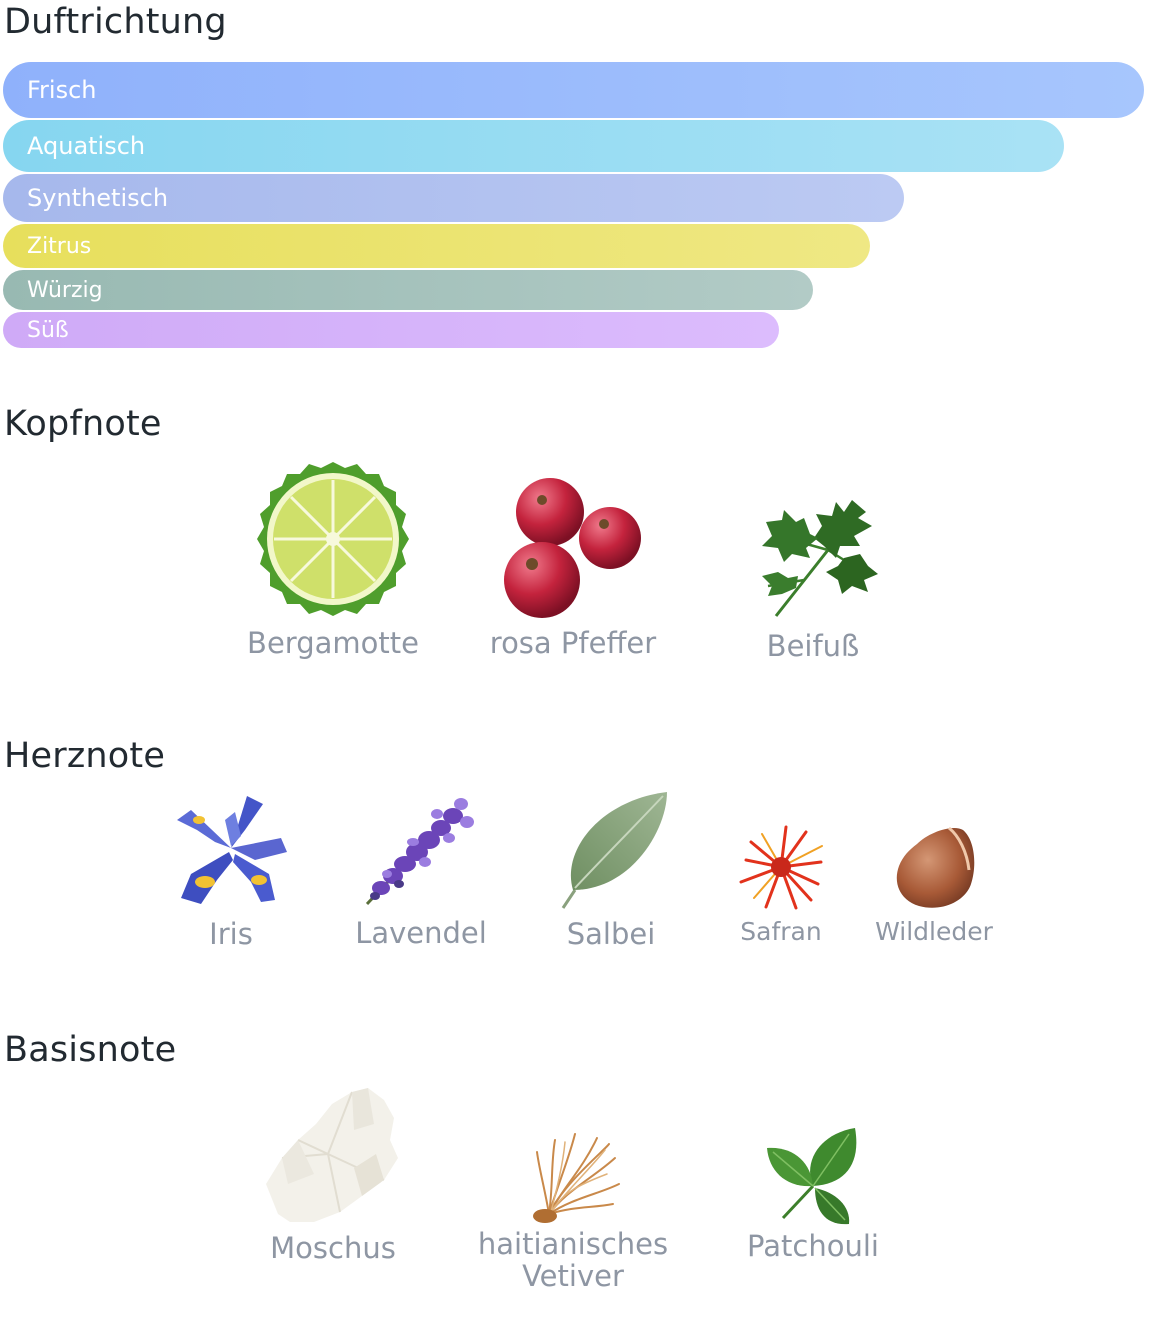 The image size is (1150, 1322). What do you see at coordinates (533, 146) in the screenshot?
I see `bar-aquatisch: Aquatisch` at bounding box center [533, 146].